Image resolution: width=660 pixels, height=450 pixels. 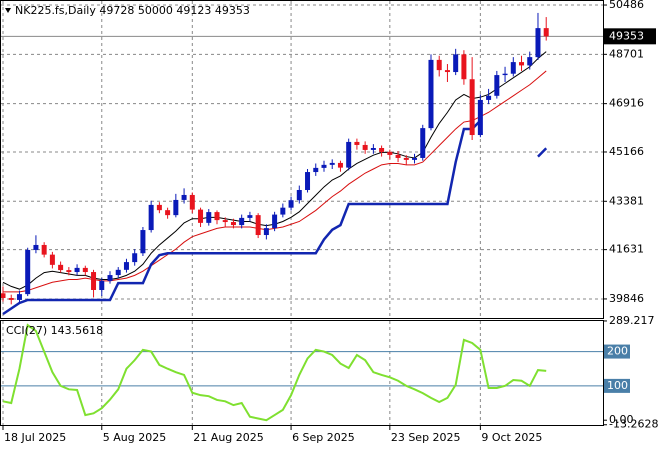 I want to click on last-price-box, so click(x=630, y=36).